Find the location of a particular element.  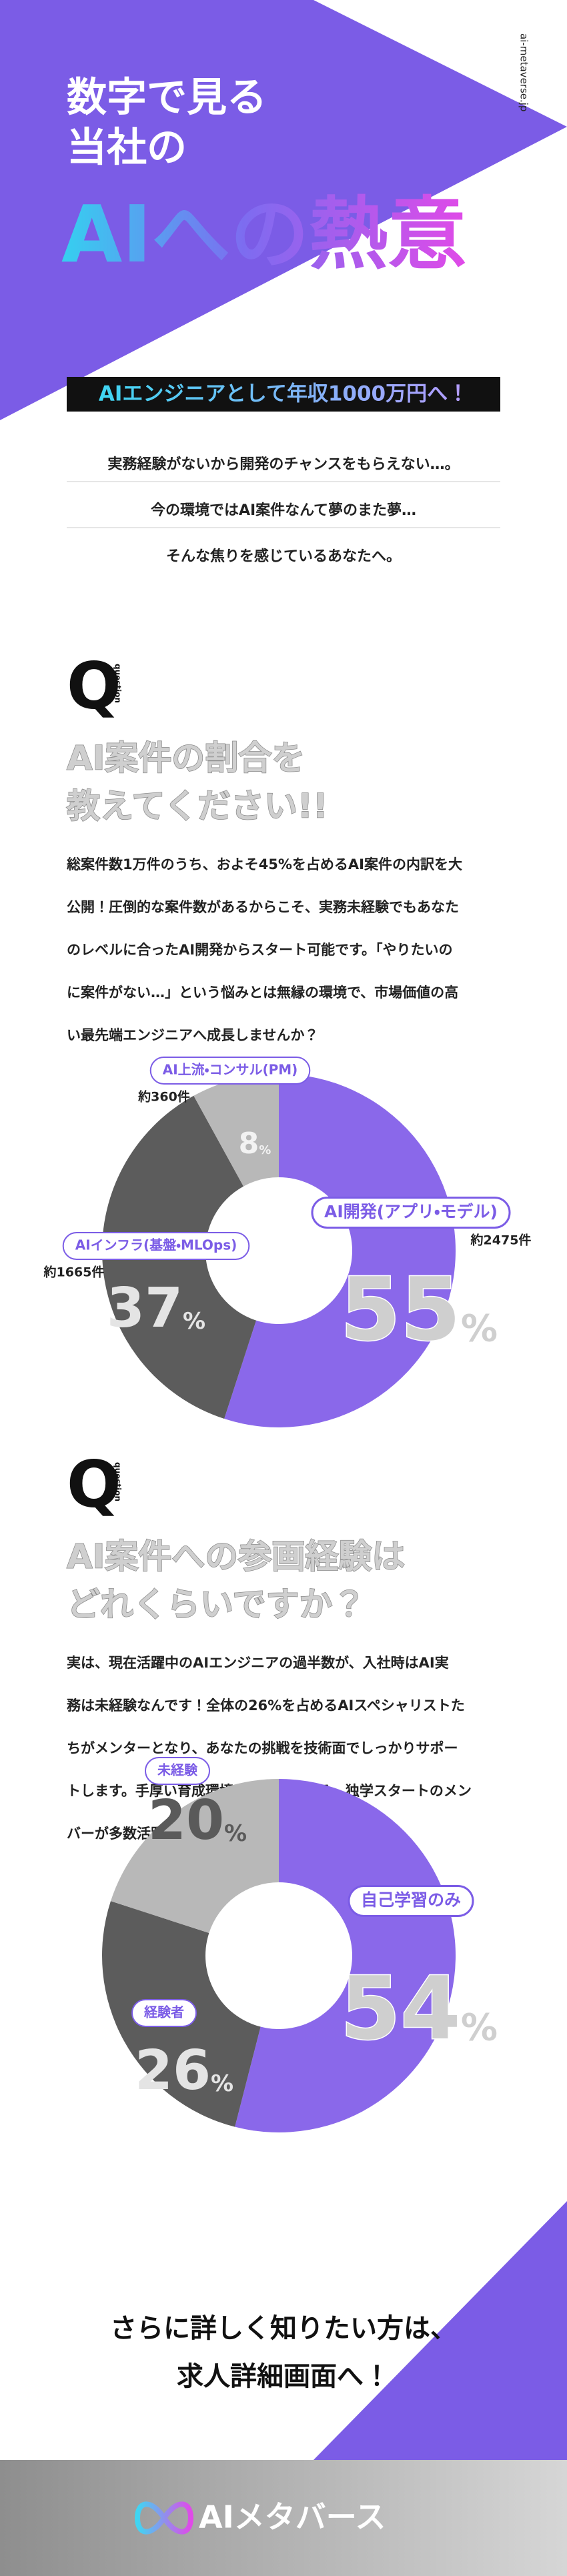

legend-label: 未経験 is located at coordinates (177, 1770).